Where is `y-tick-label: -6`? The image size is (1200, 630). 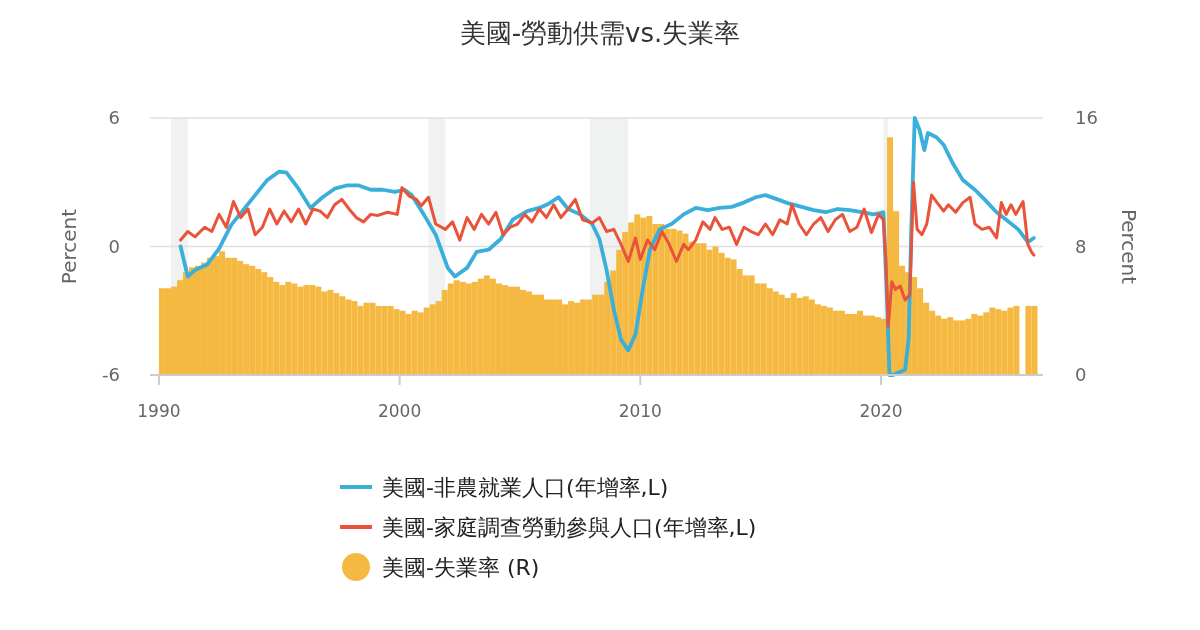 y-tick-label: -6 is located at coordinates (111, 374).